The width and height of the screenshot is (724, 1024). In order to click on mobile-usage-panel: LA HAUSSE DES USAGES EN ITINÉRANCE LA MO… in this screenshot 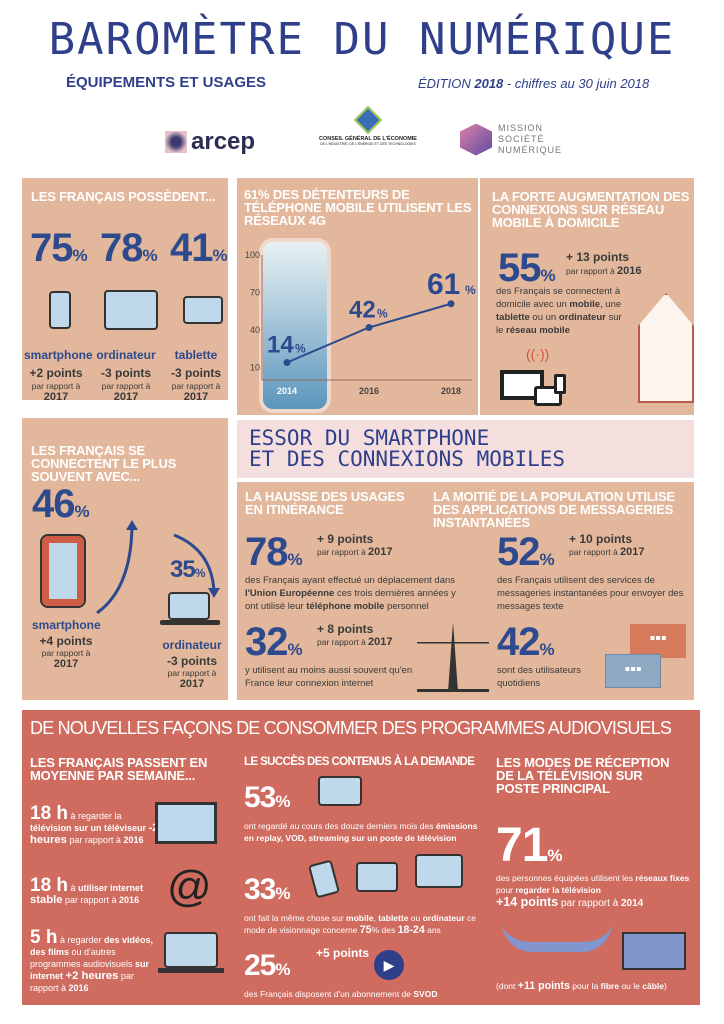, I will do `click(465, 591)`.